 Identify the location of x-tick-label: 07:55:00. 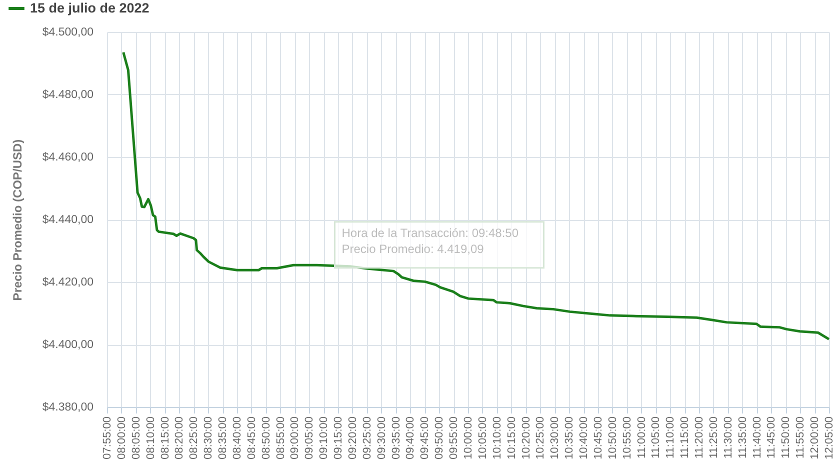
(108, 438).